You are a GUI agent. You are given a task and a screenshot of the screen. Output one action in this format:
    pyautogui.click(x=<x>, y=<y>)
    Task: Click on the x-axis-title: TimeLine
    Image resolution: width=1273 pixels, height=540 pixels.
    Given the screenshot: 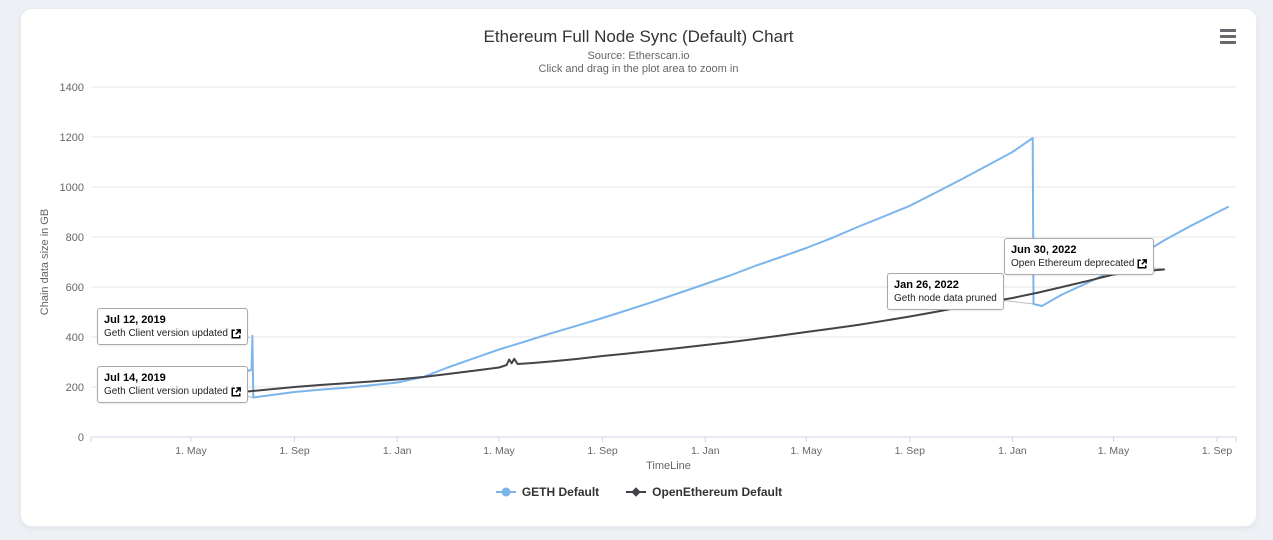 What is the action you would take?
    pyautogui.click(x=668, y=466)
    